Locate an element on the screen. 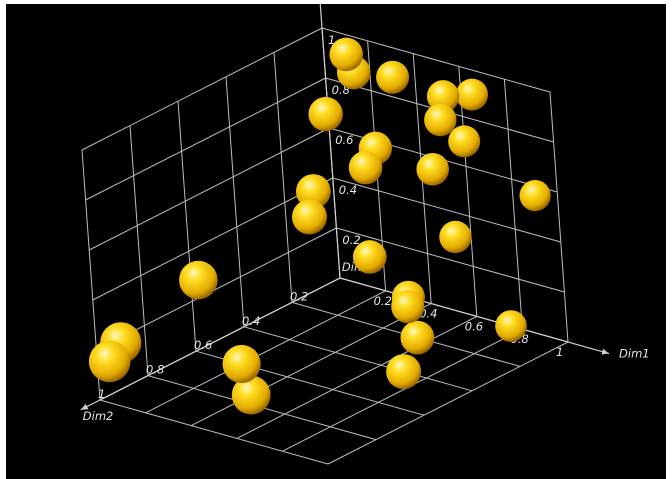 The image size is (672, 479). y-axis-arrow is located at coordinates (210, 344).